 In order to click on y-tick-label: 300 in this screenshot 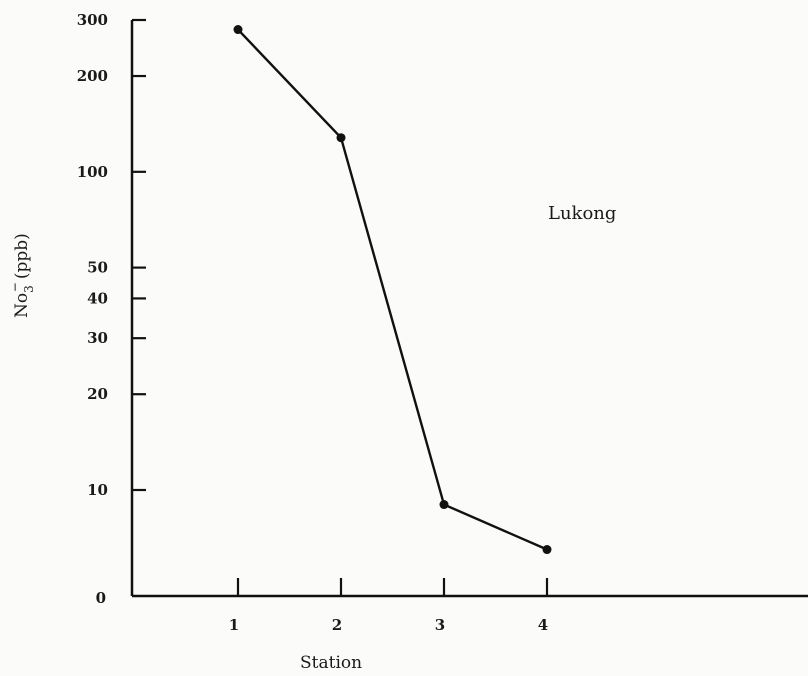, I will do `click(92, 20)`.